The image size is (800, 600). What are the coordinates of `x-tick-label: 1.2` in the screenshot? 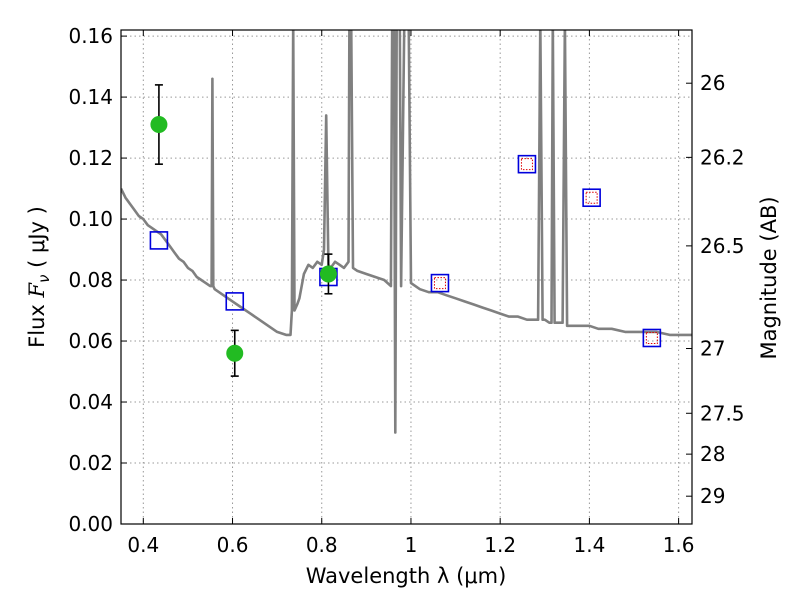 It's located at (500, 545).